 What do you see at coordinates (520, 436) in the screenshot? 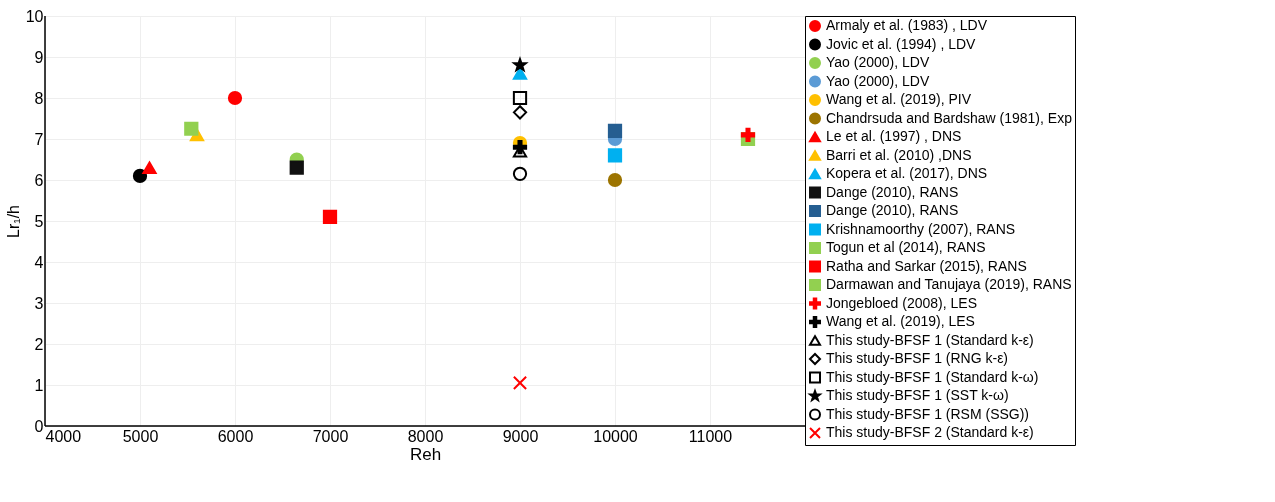
I see `x-tick-label: 9000` at bounding box center [520, 436].